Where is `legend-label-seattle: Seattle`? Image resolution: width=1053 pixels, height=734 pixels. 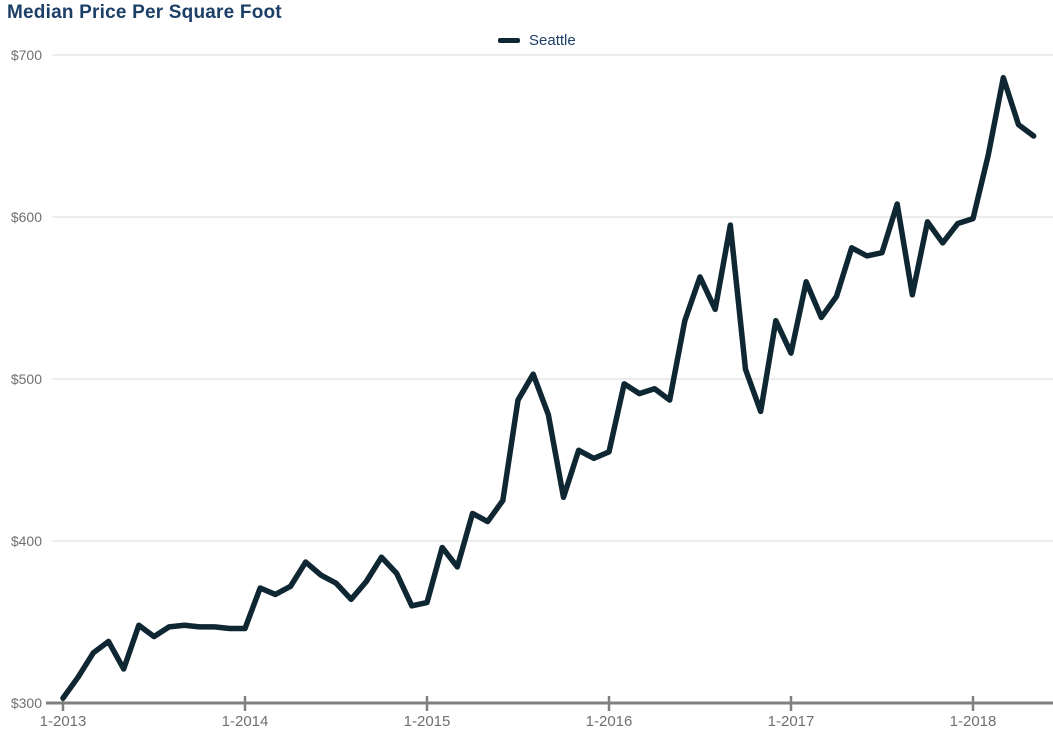
legend-label-seattle: Seattle is located at coordinates (552, 40).